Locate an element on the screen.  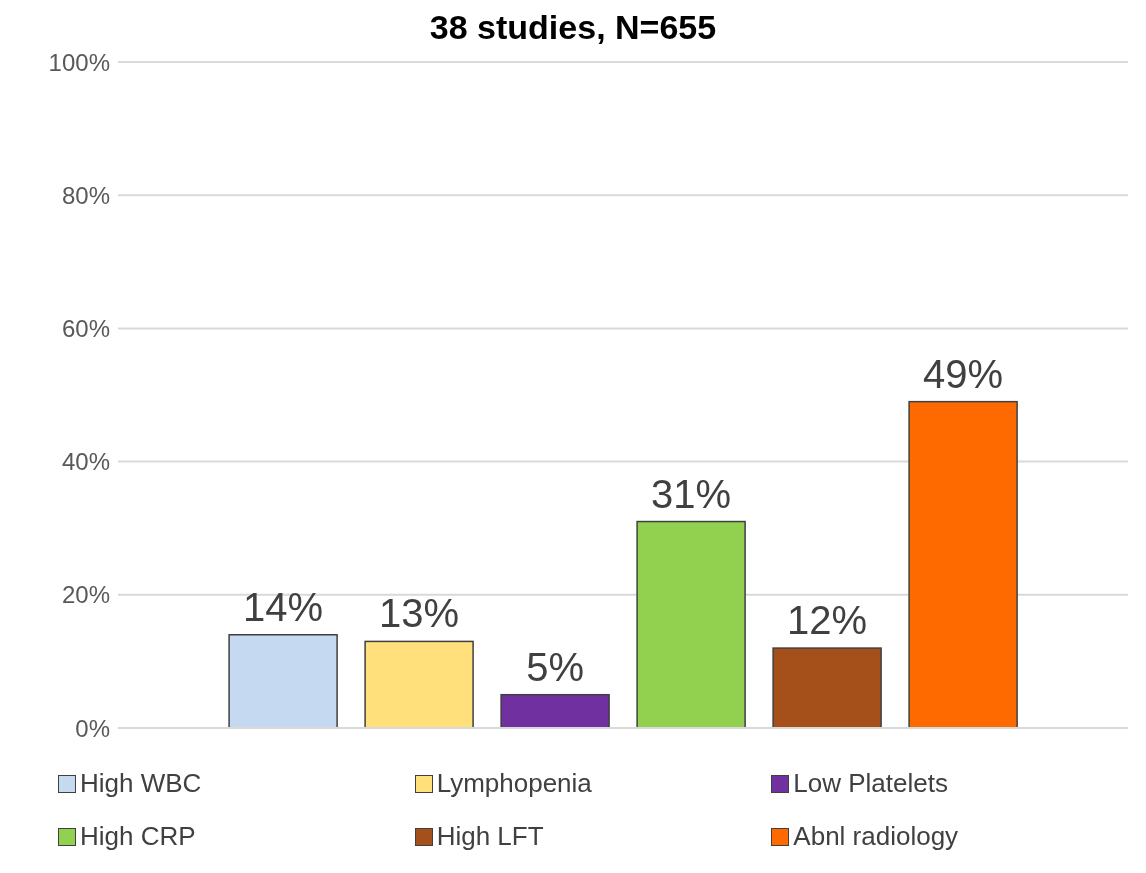
legend-label: Lymphopenia is located at coordinates (514, 783).